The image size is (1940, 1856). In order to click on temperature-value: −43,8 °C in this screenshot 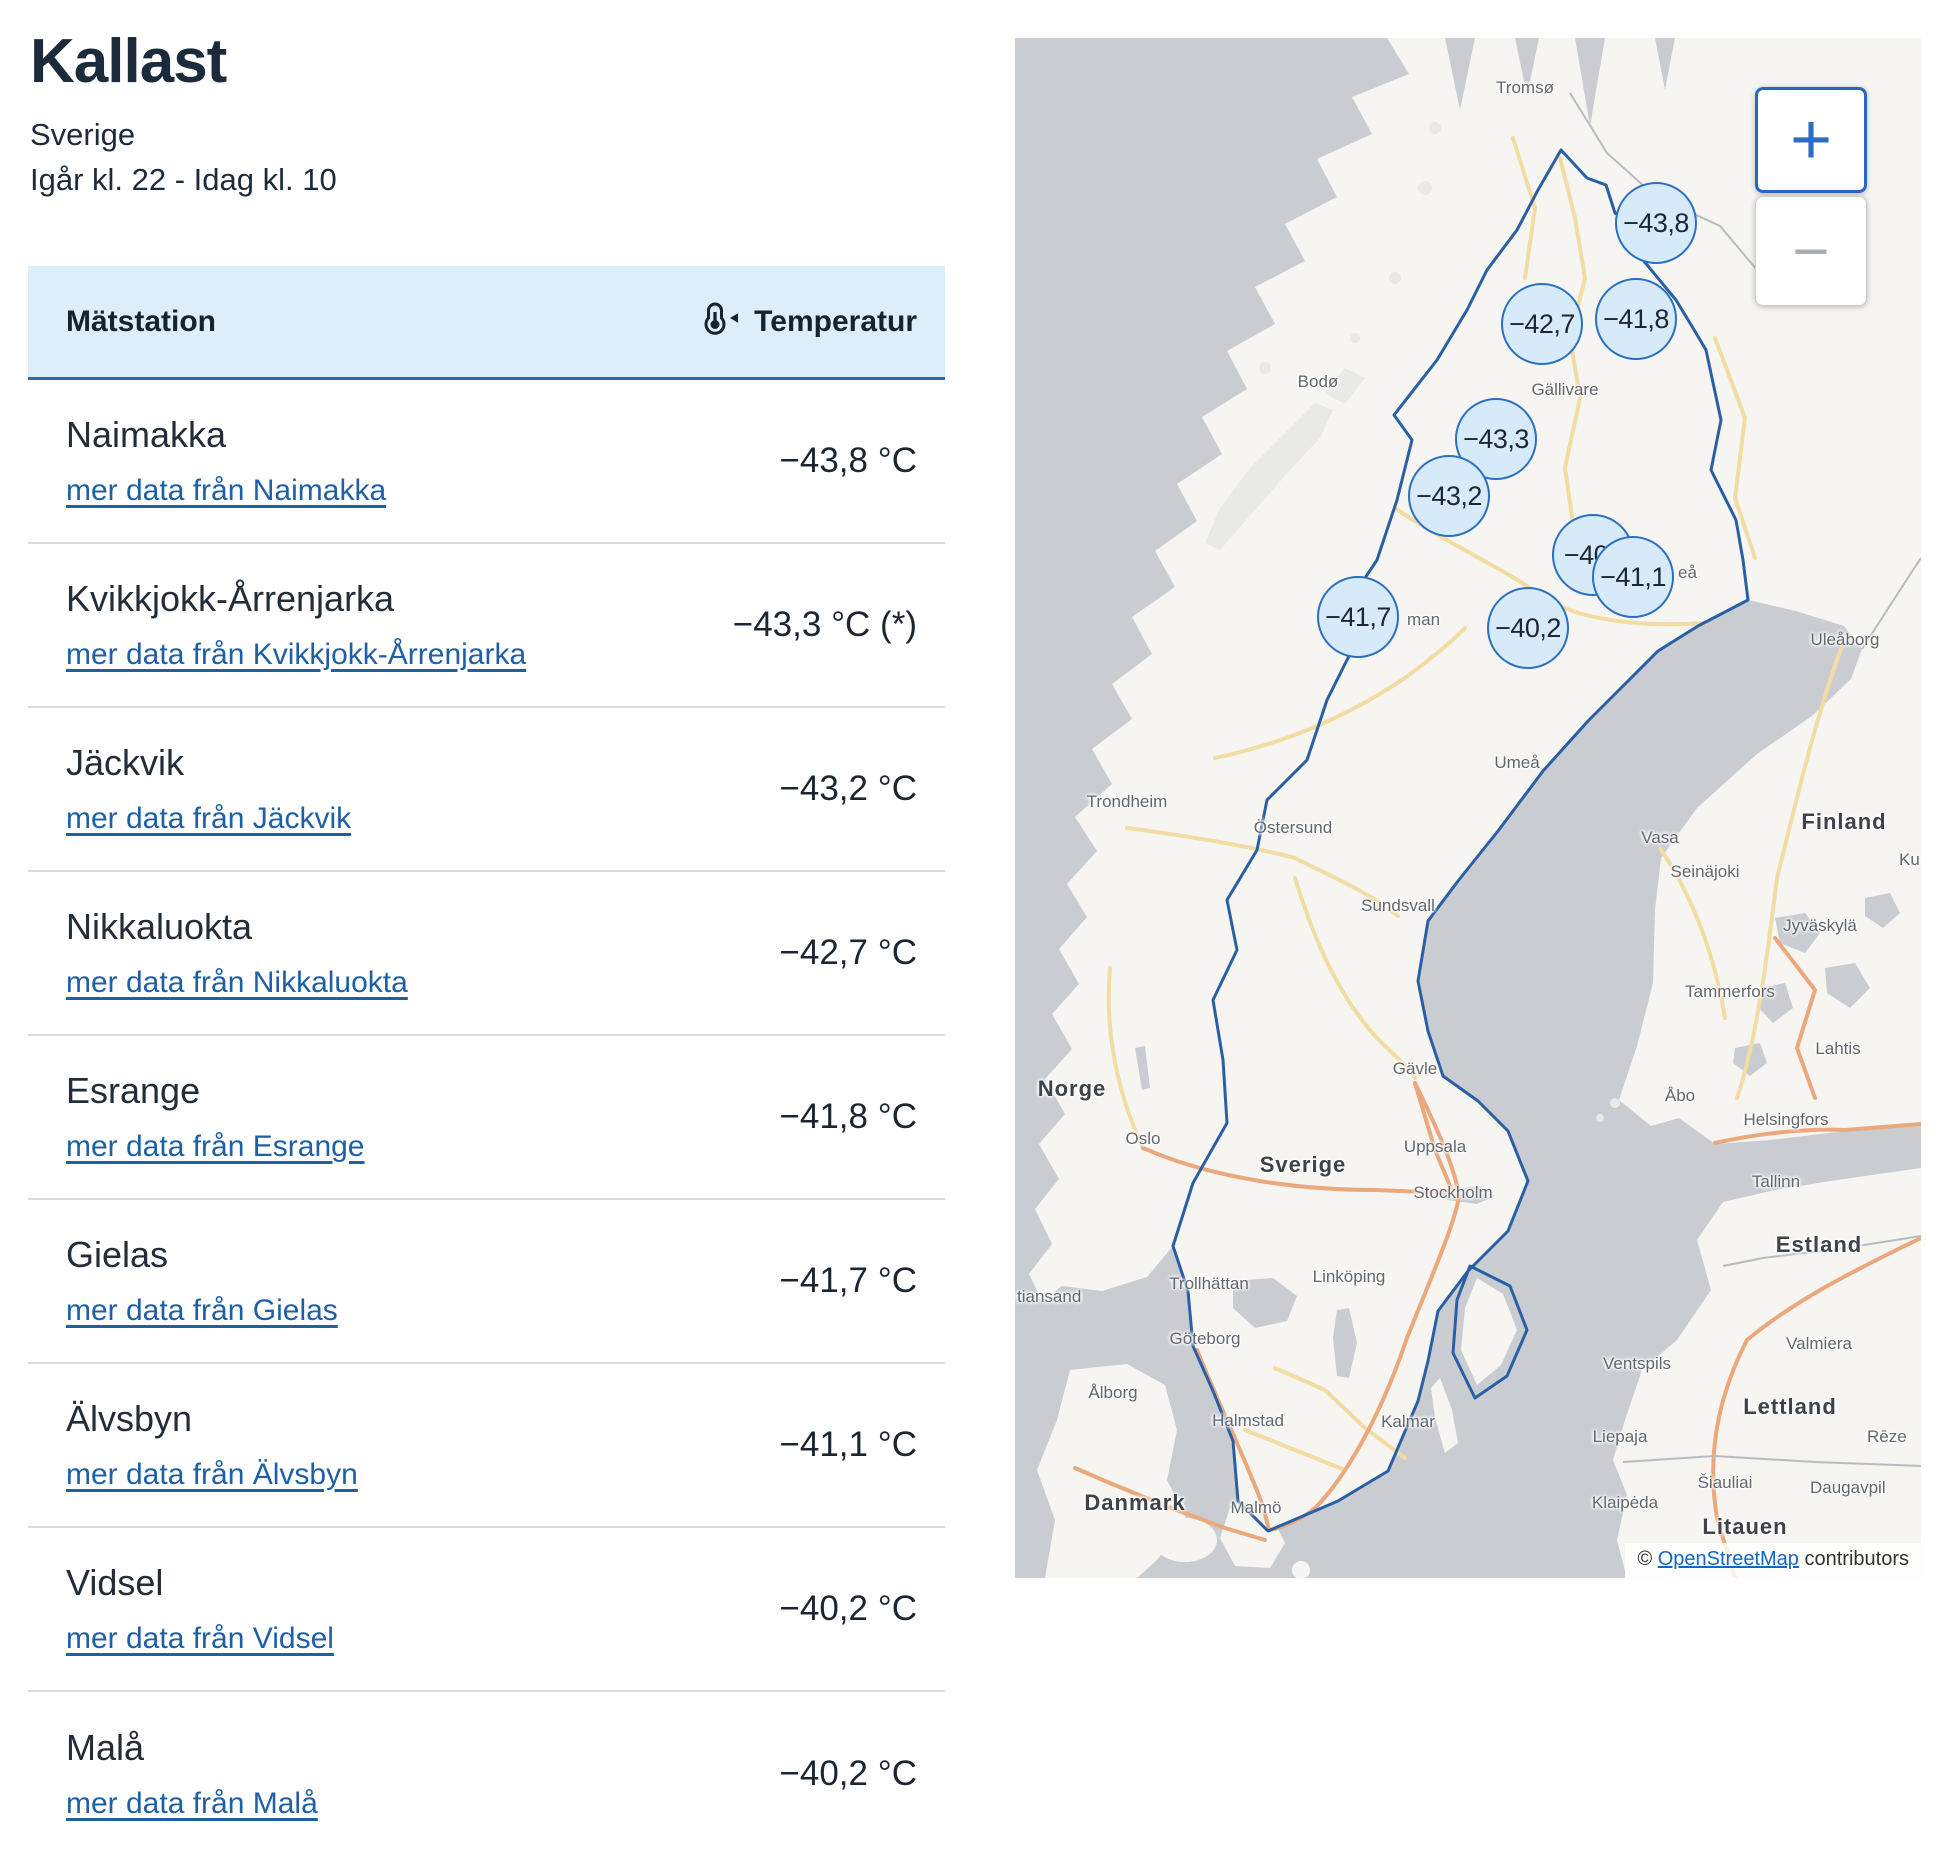, I will do `click(848, 460)`.